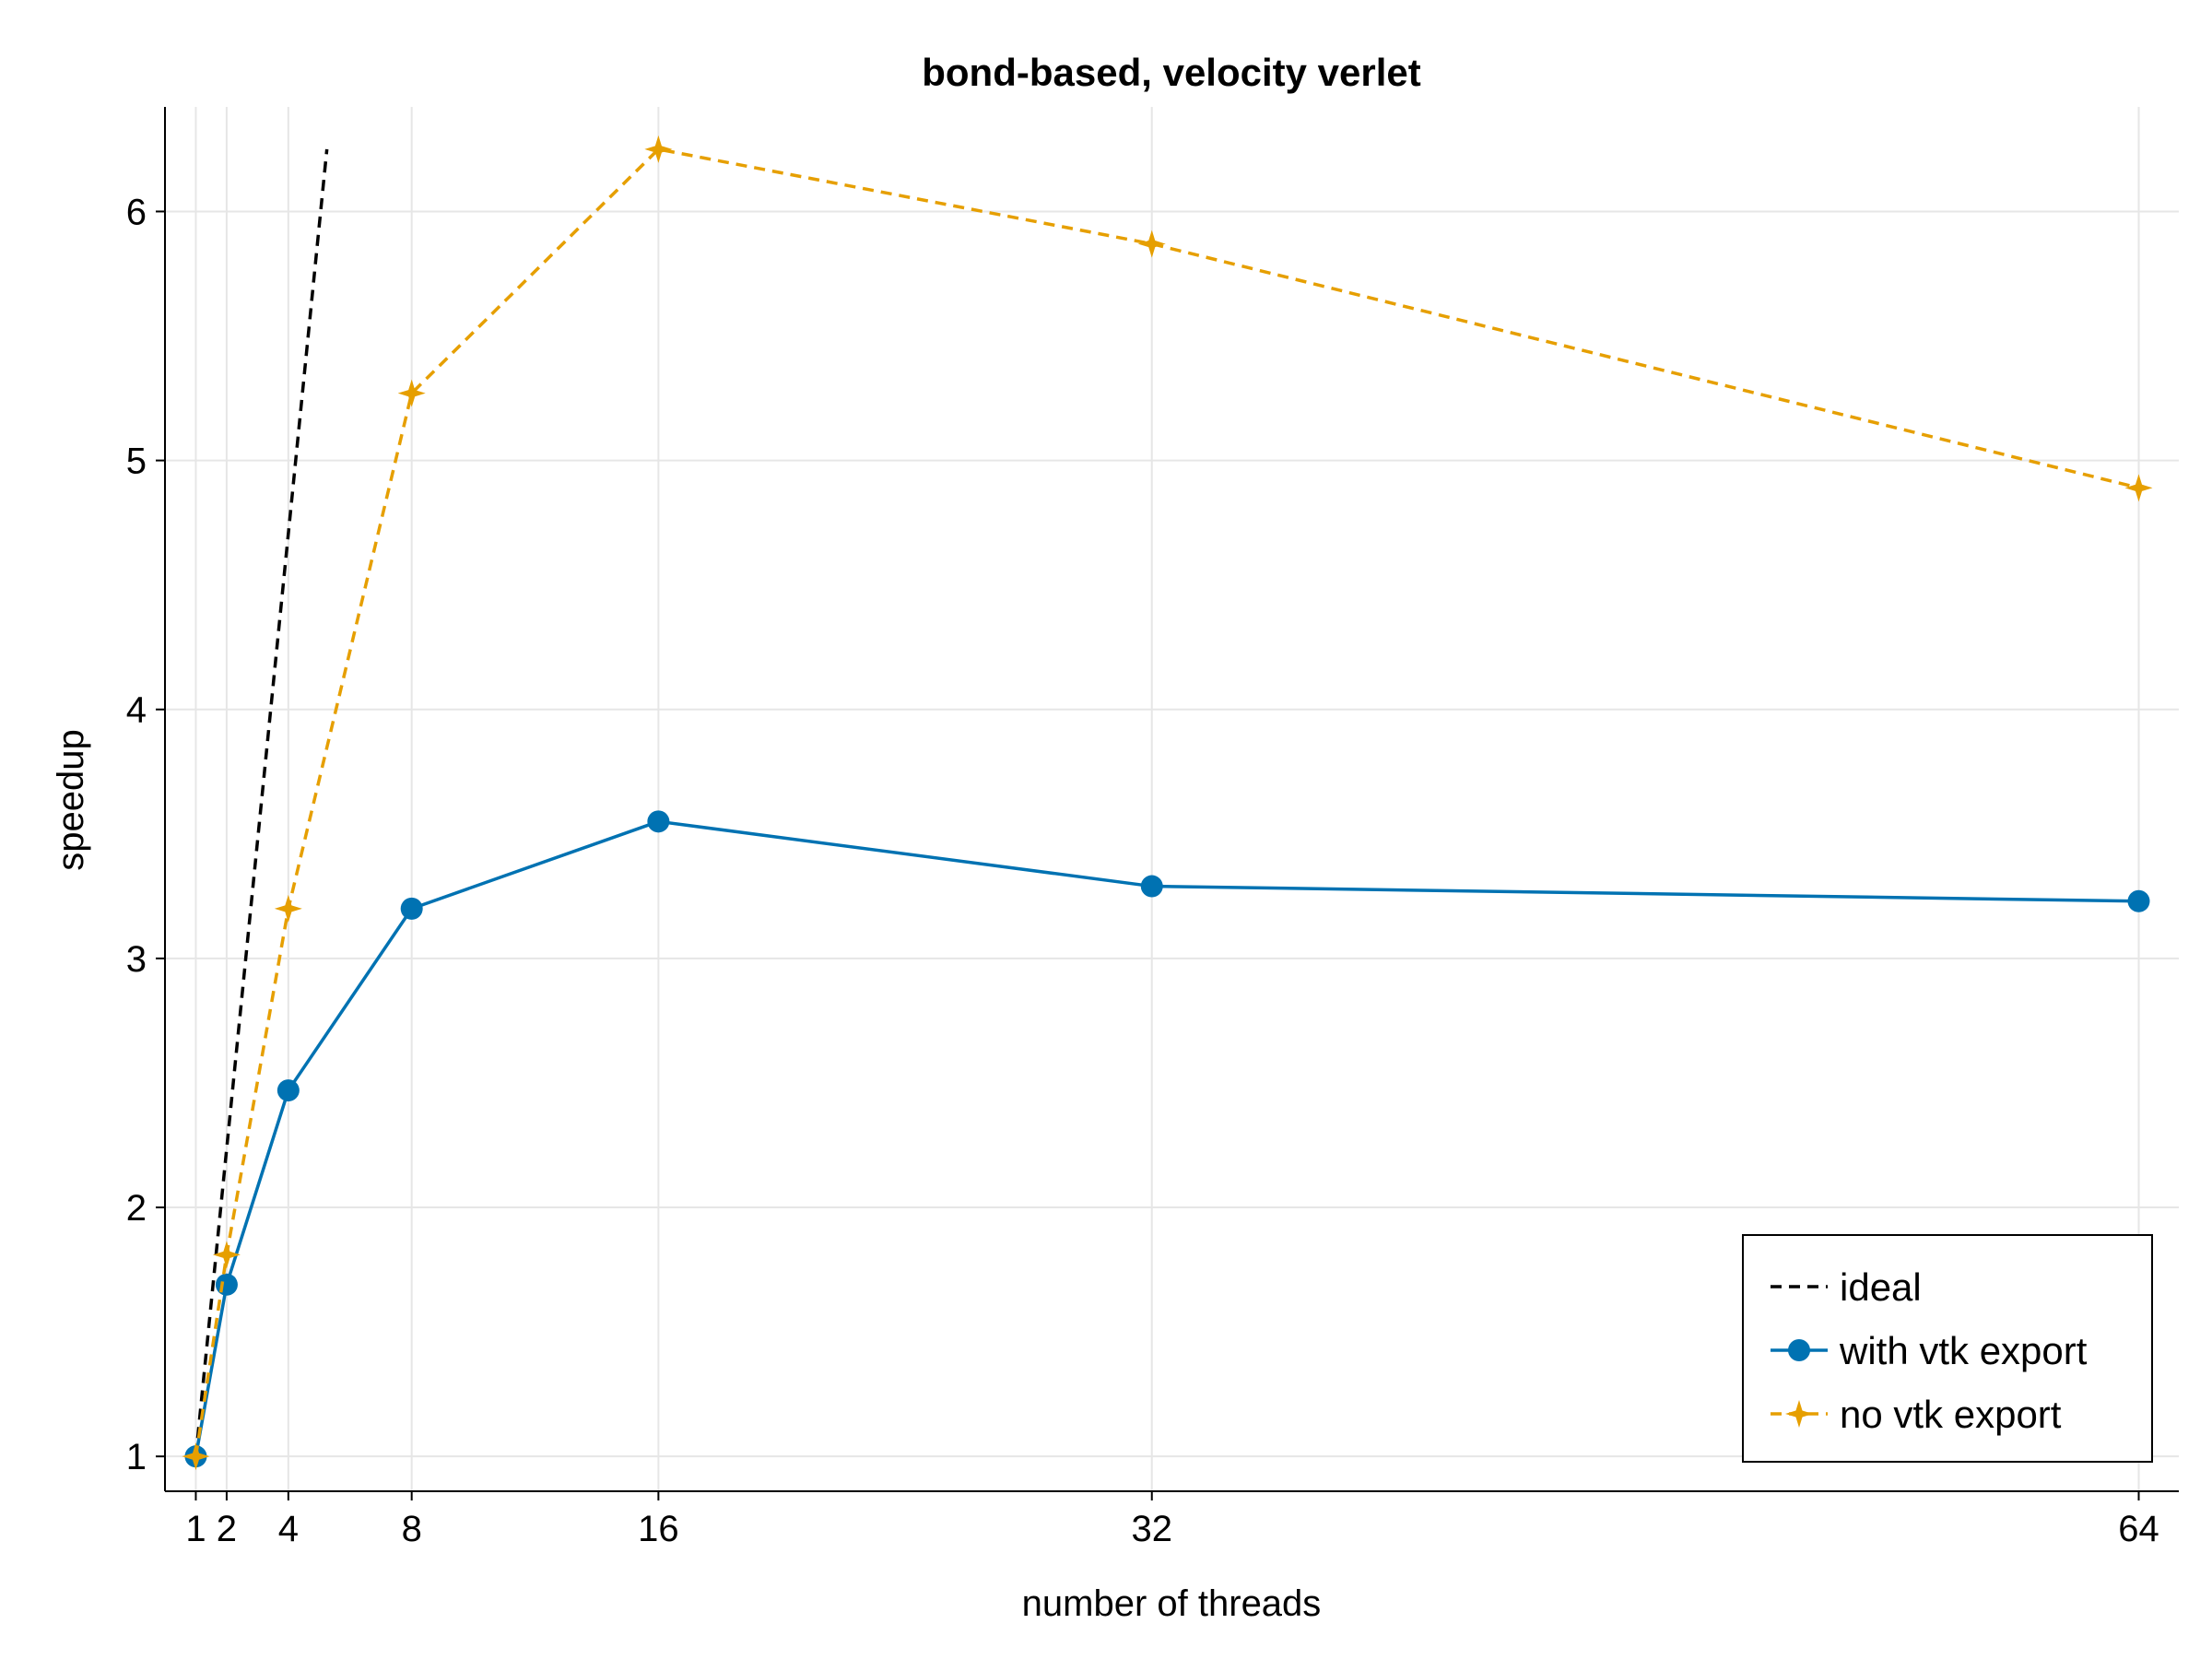 This screenshot has width=2212, height=1659. Describe the element at coordinates (227, 1529) in the screenshot. I see `x-tick-label: 2` at that location.